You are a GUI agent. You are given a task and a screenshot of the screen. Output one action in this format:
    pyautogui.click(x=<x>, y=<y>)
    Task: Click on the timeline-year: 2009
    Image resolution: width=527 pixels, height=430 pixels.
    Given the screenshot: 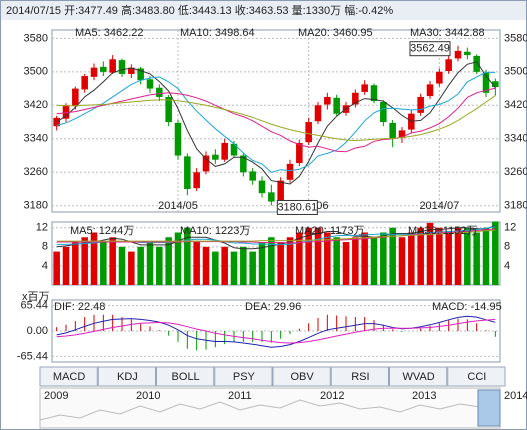 What is the action you would take?
    pyautogui.click(x=56, y=396)
    